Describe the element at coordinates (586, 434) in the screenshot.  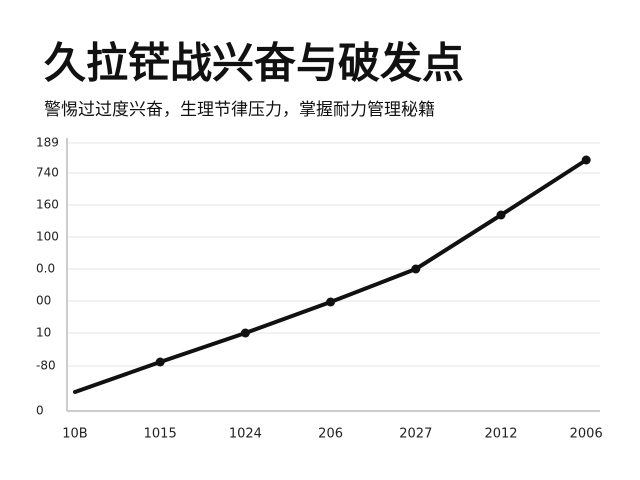
I see `x-tick-label: 2006` at that location.